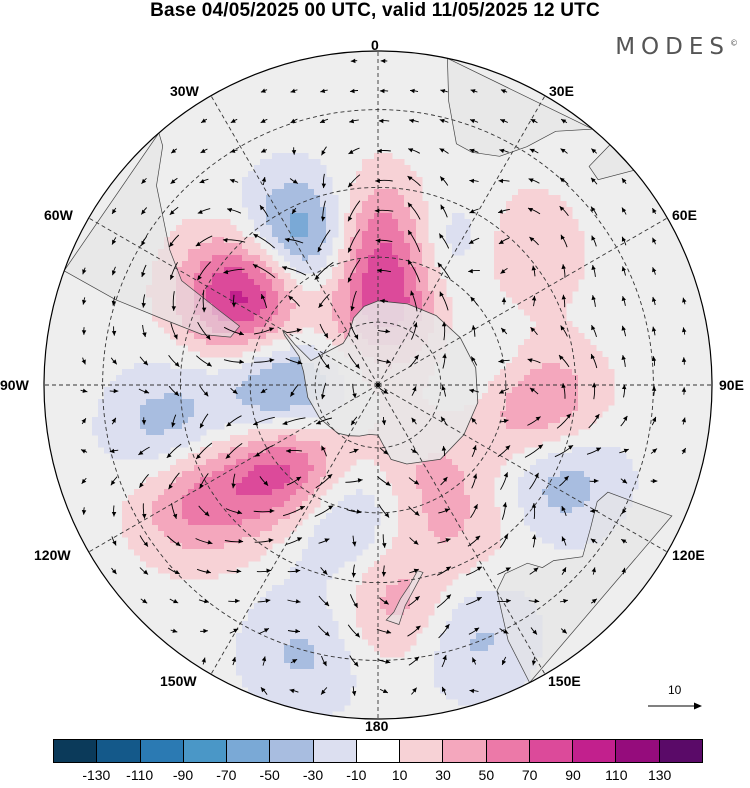 This screenshot has height=788, width=750. What do you see at coordinates (313, 775) in the screenshot?
I see `colorbar-tick-label: -30` at bounding box center [313, 775].